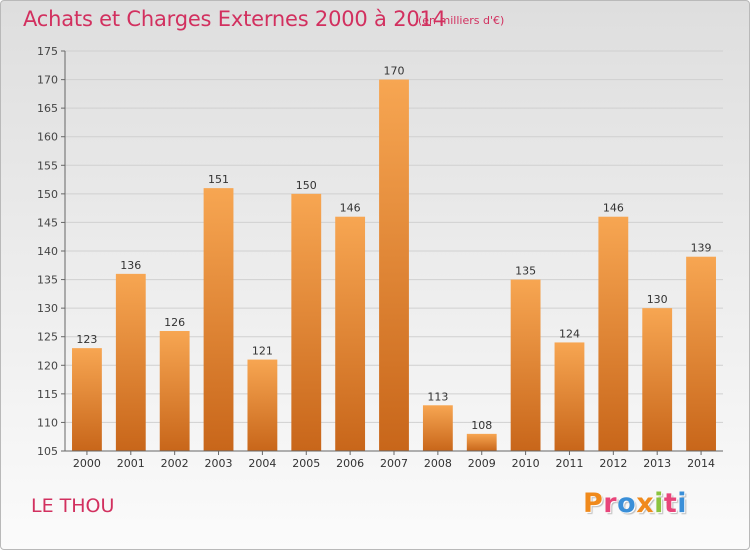 The height and width of the screenshot is (550, 750). I want to click on y-tick-label: 150, so click(47, 194).